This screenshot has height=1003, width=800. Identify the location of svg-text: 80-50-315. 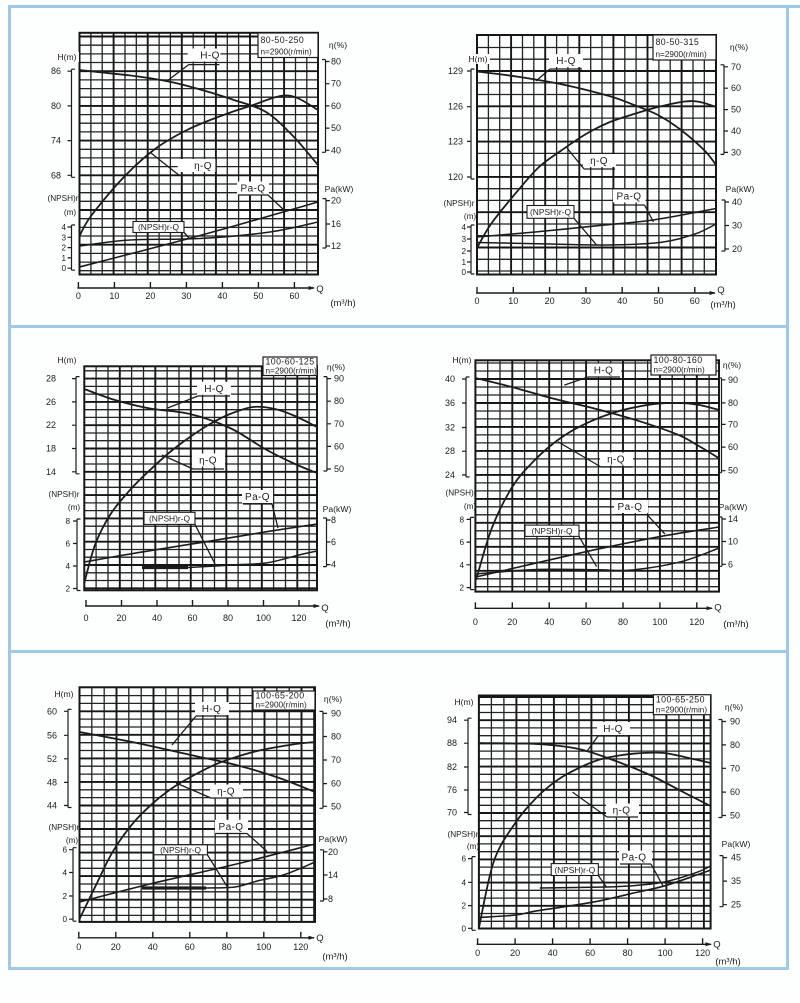
(678, 42).